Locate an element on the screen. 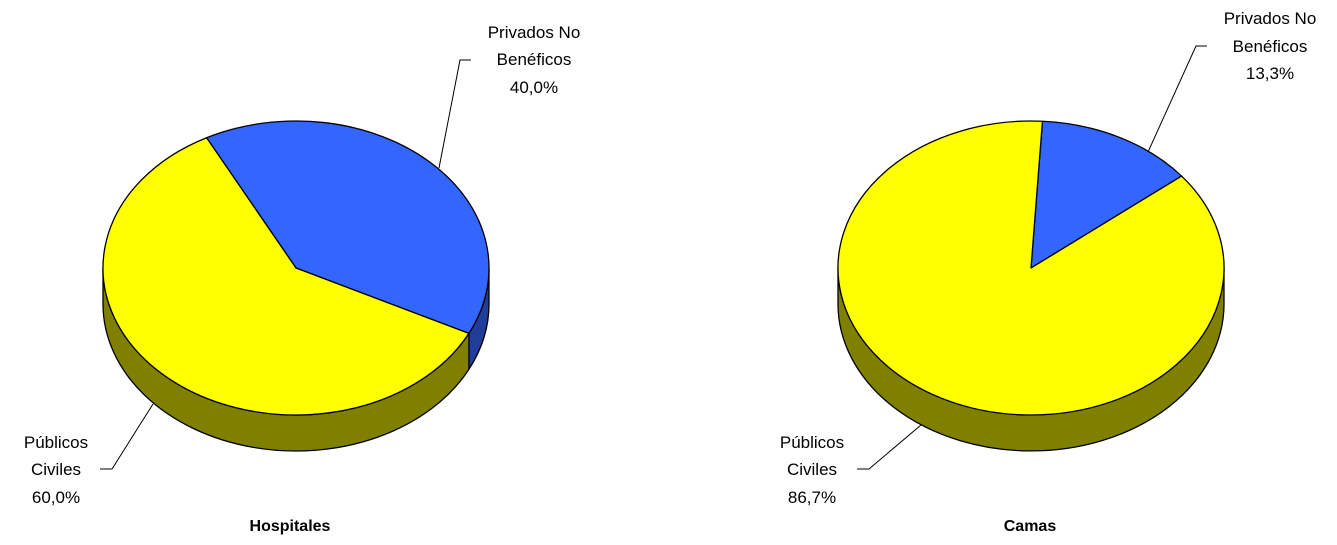 The height and width of the screenshot is (545, 1337). chart-title: Camas is located at coordinates (1030, 526).